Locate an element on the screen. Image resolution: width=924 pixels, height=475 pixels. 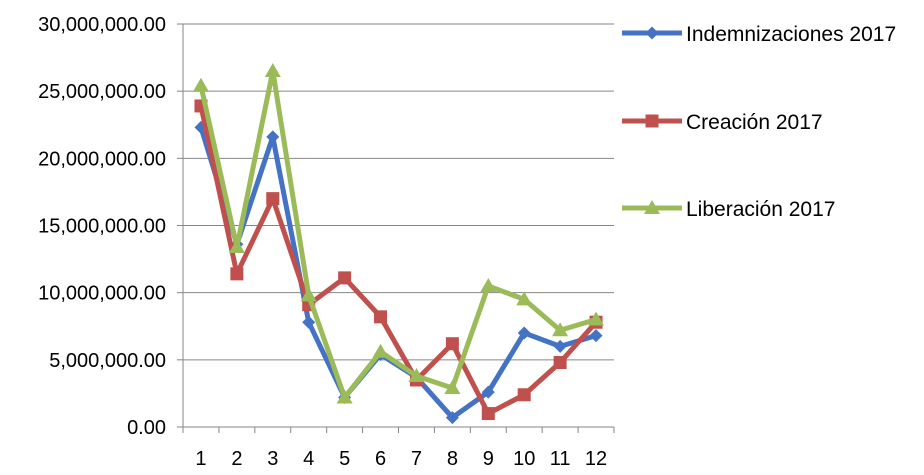
legend-entry: Indemnizaciones 2017 is located at coordinates (759, 34).